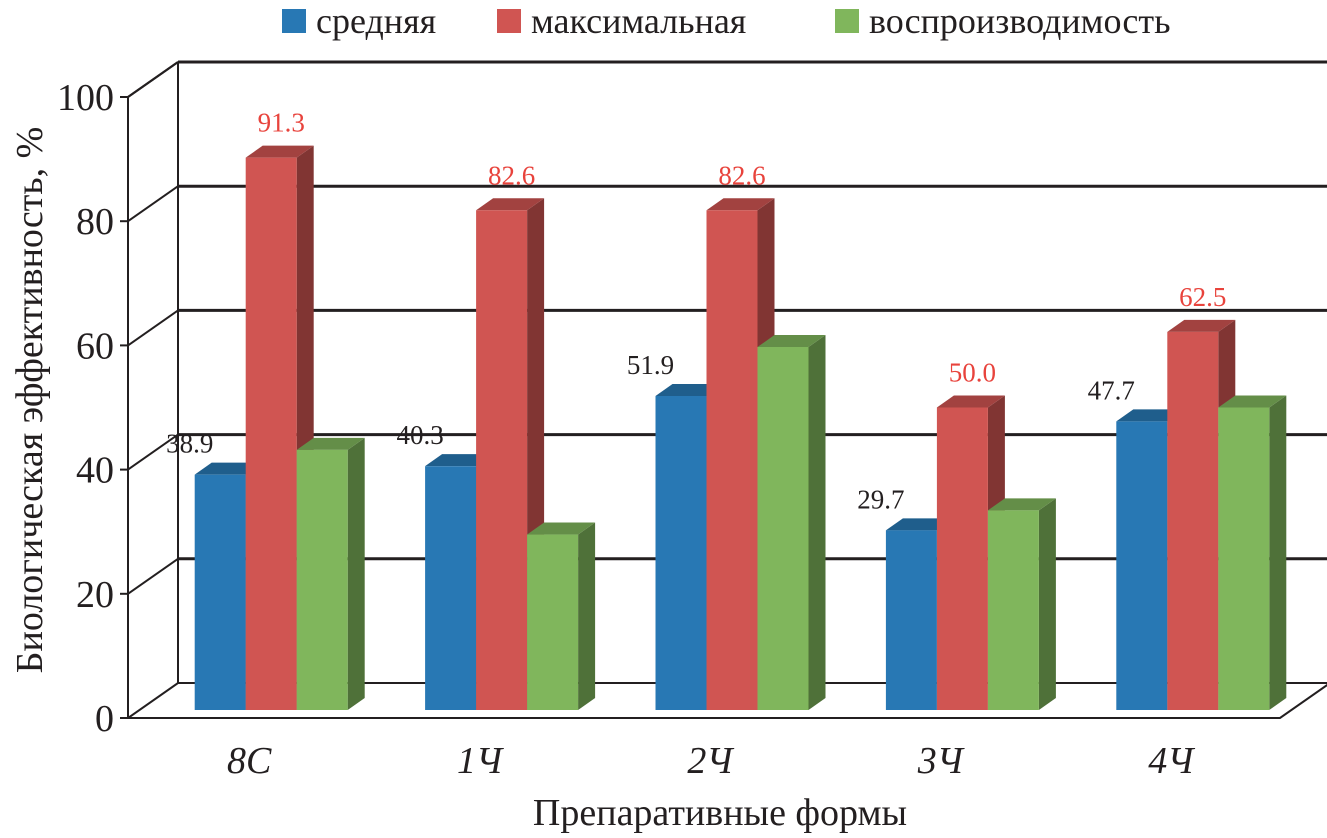  I want to click on legend-label: средняя, so click(376, 21).